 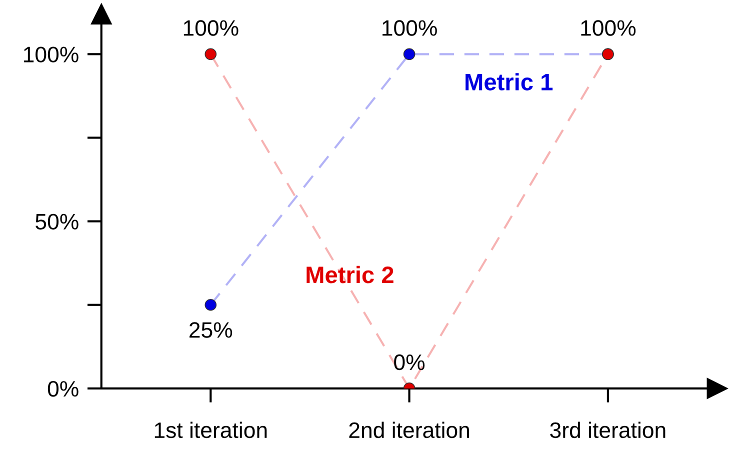 What do you see at coordinates (509, 81) in the screenshot?
I see `series-label: Metric 1` at bounding box center [509, 81].